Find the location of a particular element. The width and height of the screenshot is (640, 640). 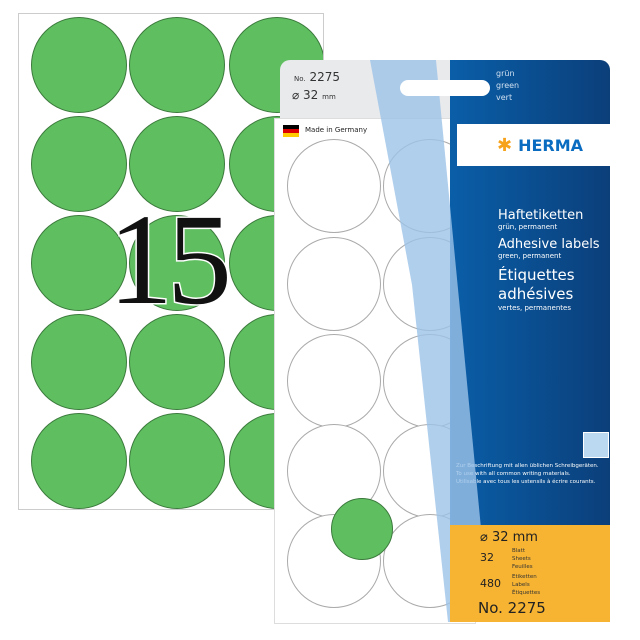

brand-band: ✱ HERMA is located at coordinates (533, 145).